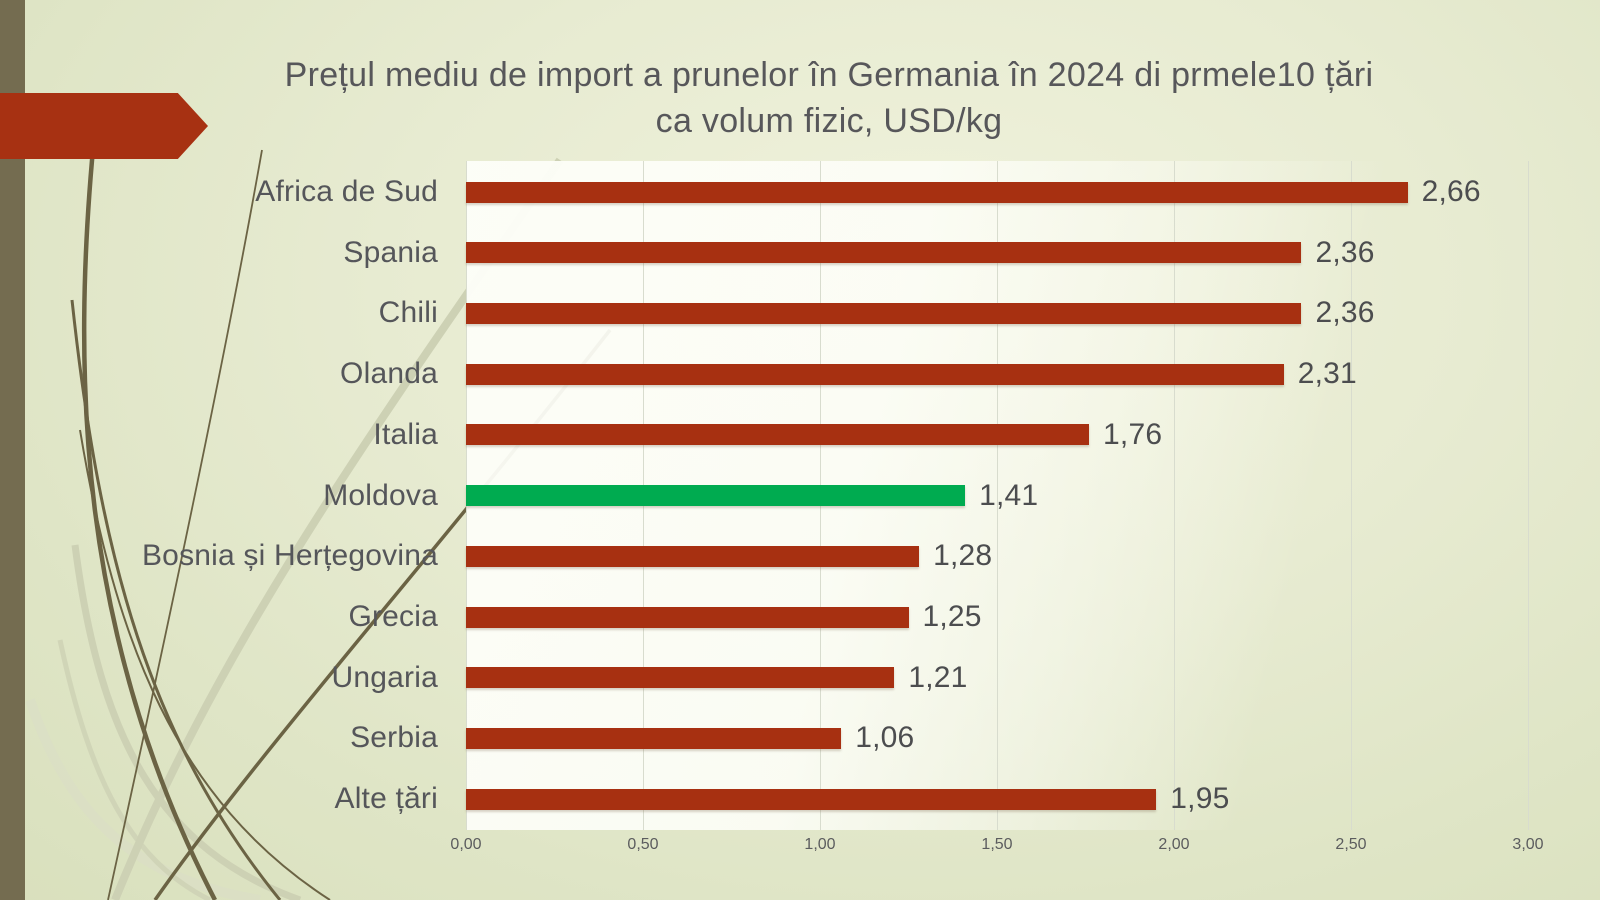  What do you see at coordinates (390, 252) in the screenshot?
I see `category-label: Spania` at bounding box center [390, 252].